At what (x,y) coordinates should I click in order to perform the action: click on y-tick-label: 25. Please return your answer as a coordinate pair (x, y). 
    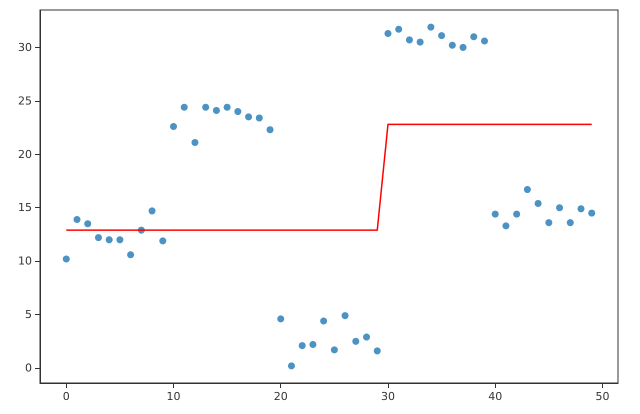
    Looking at the image, I should click on (25, 101).